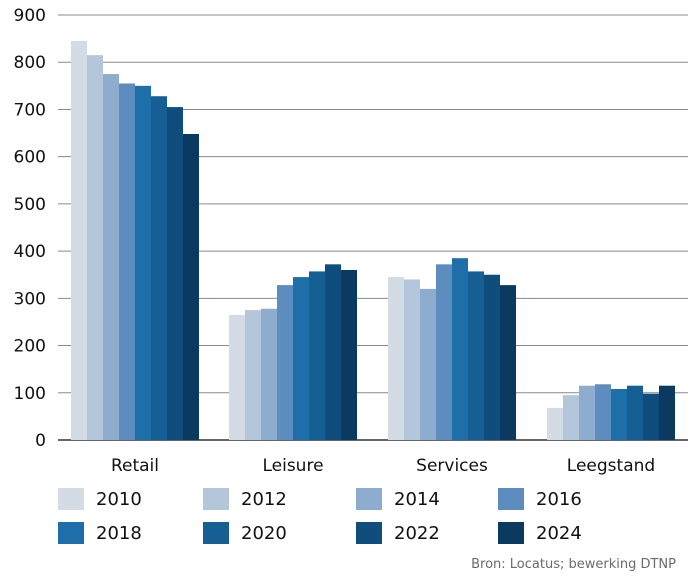 The height and width of the screenshot is (576, 690). I want to click on legend-item: 2020, so click(245, 533).